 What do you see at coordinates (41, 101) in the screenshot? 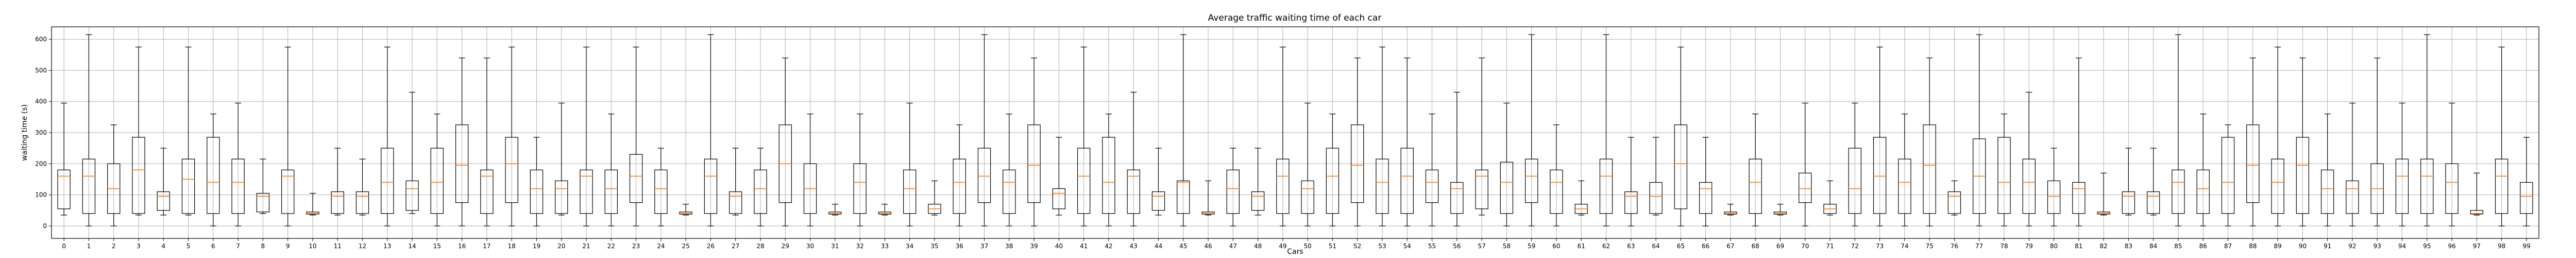
I see `y-tick-label: 400` at bounding box center [41, 101].